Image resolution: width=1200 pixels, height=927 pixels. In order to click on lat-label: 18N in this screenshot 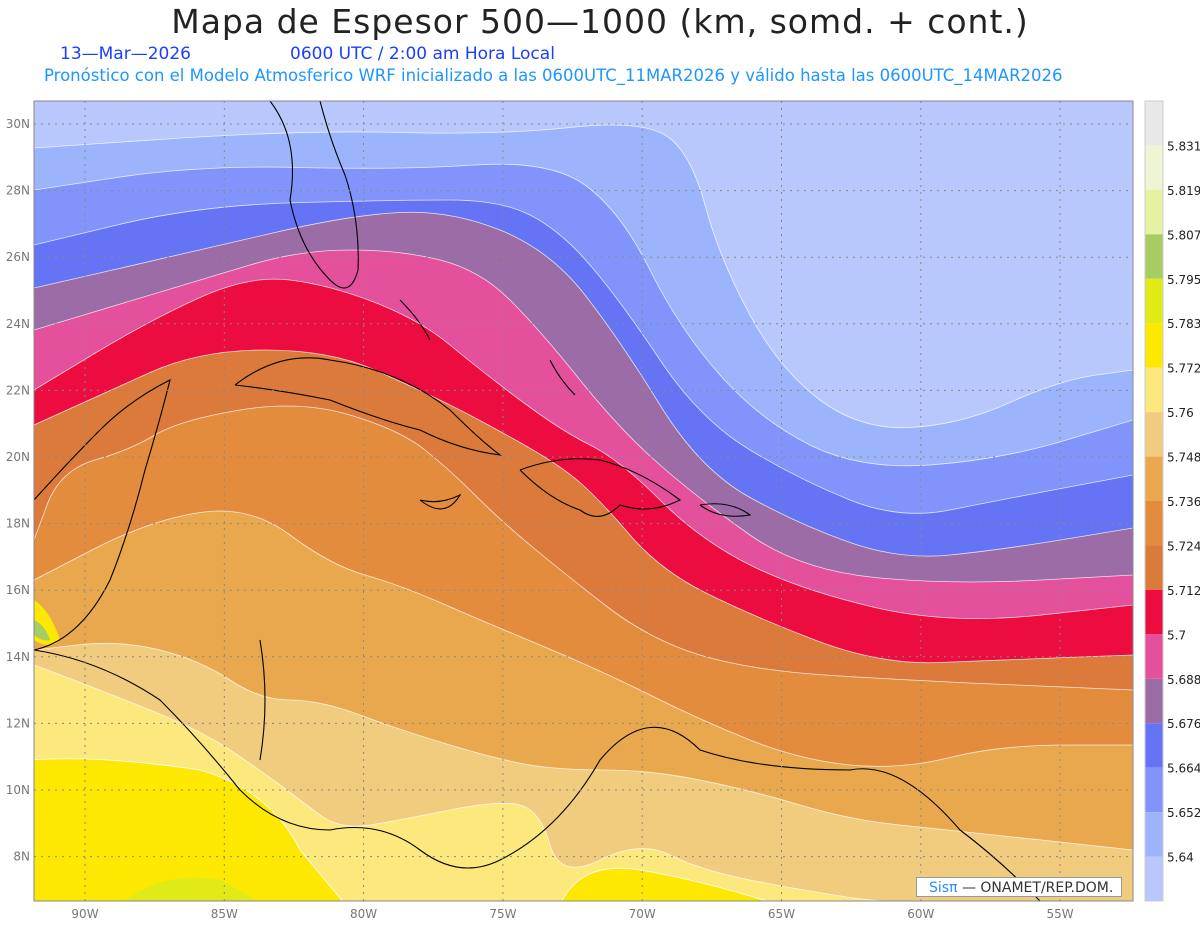, I will do `click(18, 524)`.